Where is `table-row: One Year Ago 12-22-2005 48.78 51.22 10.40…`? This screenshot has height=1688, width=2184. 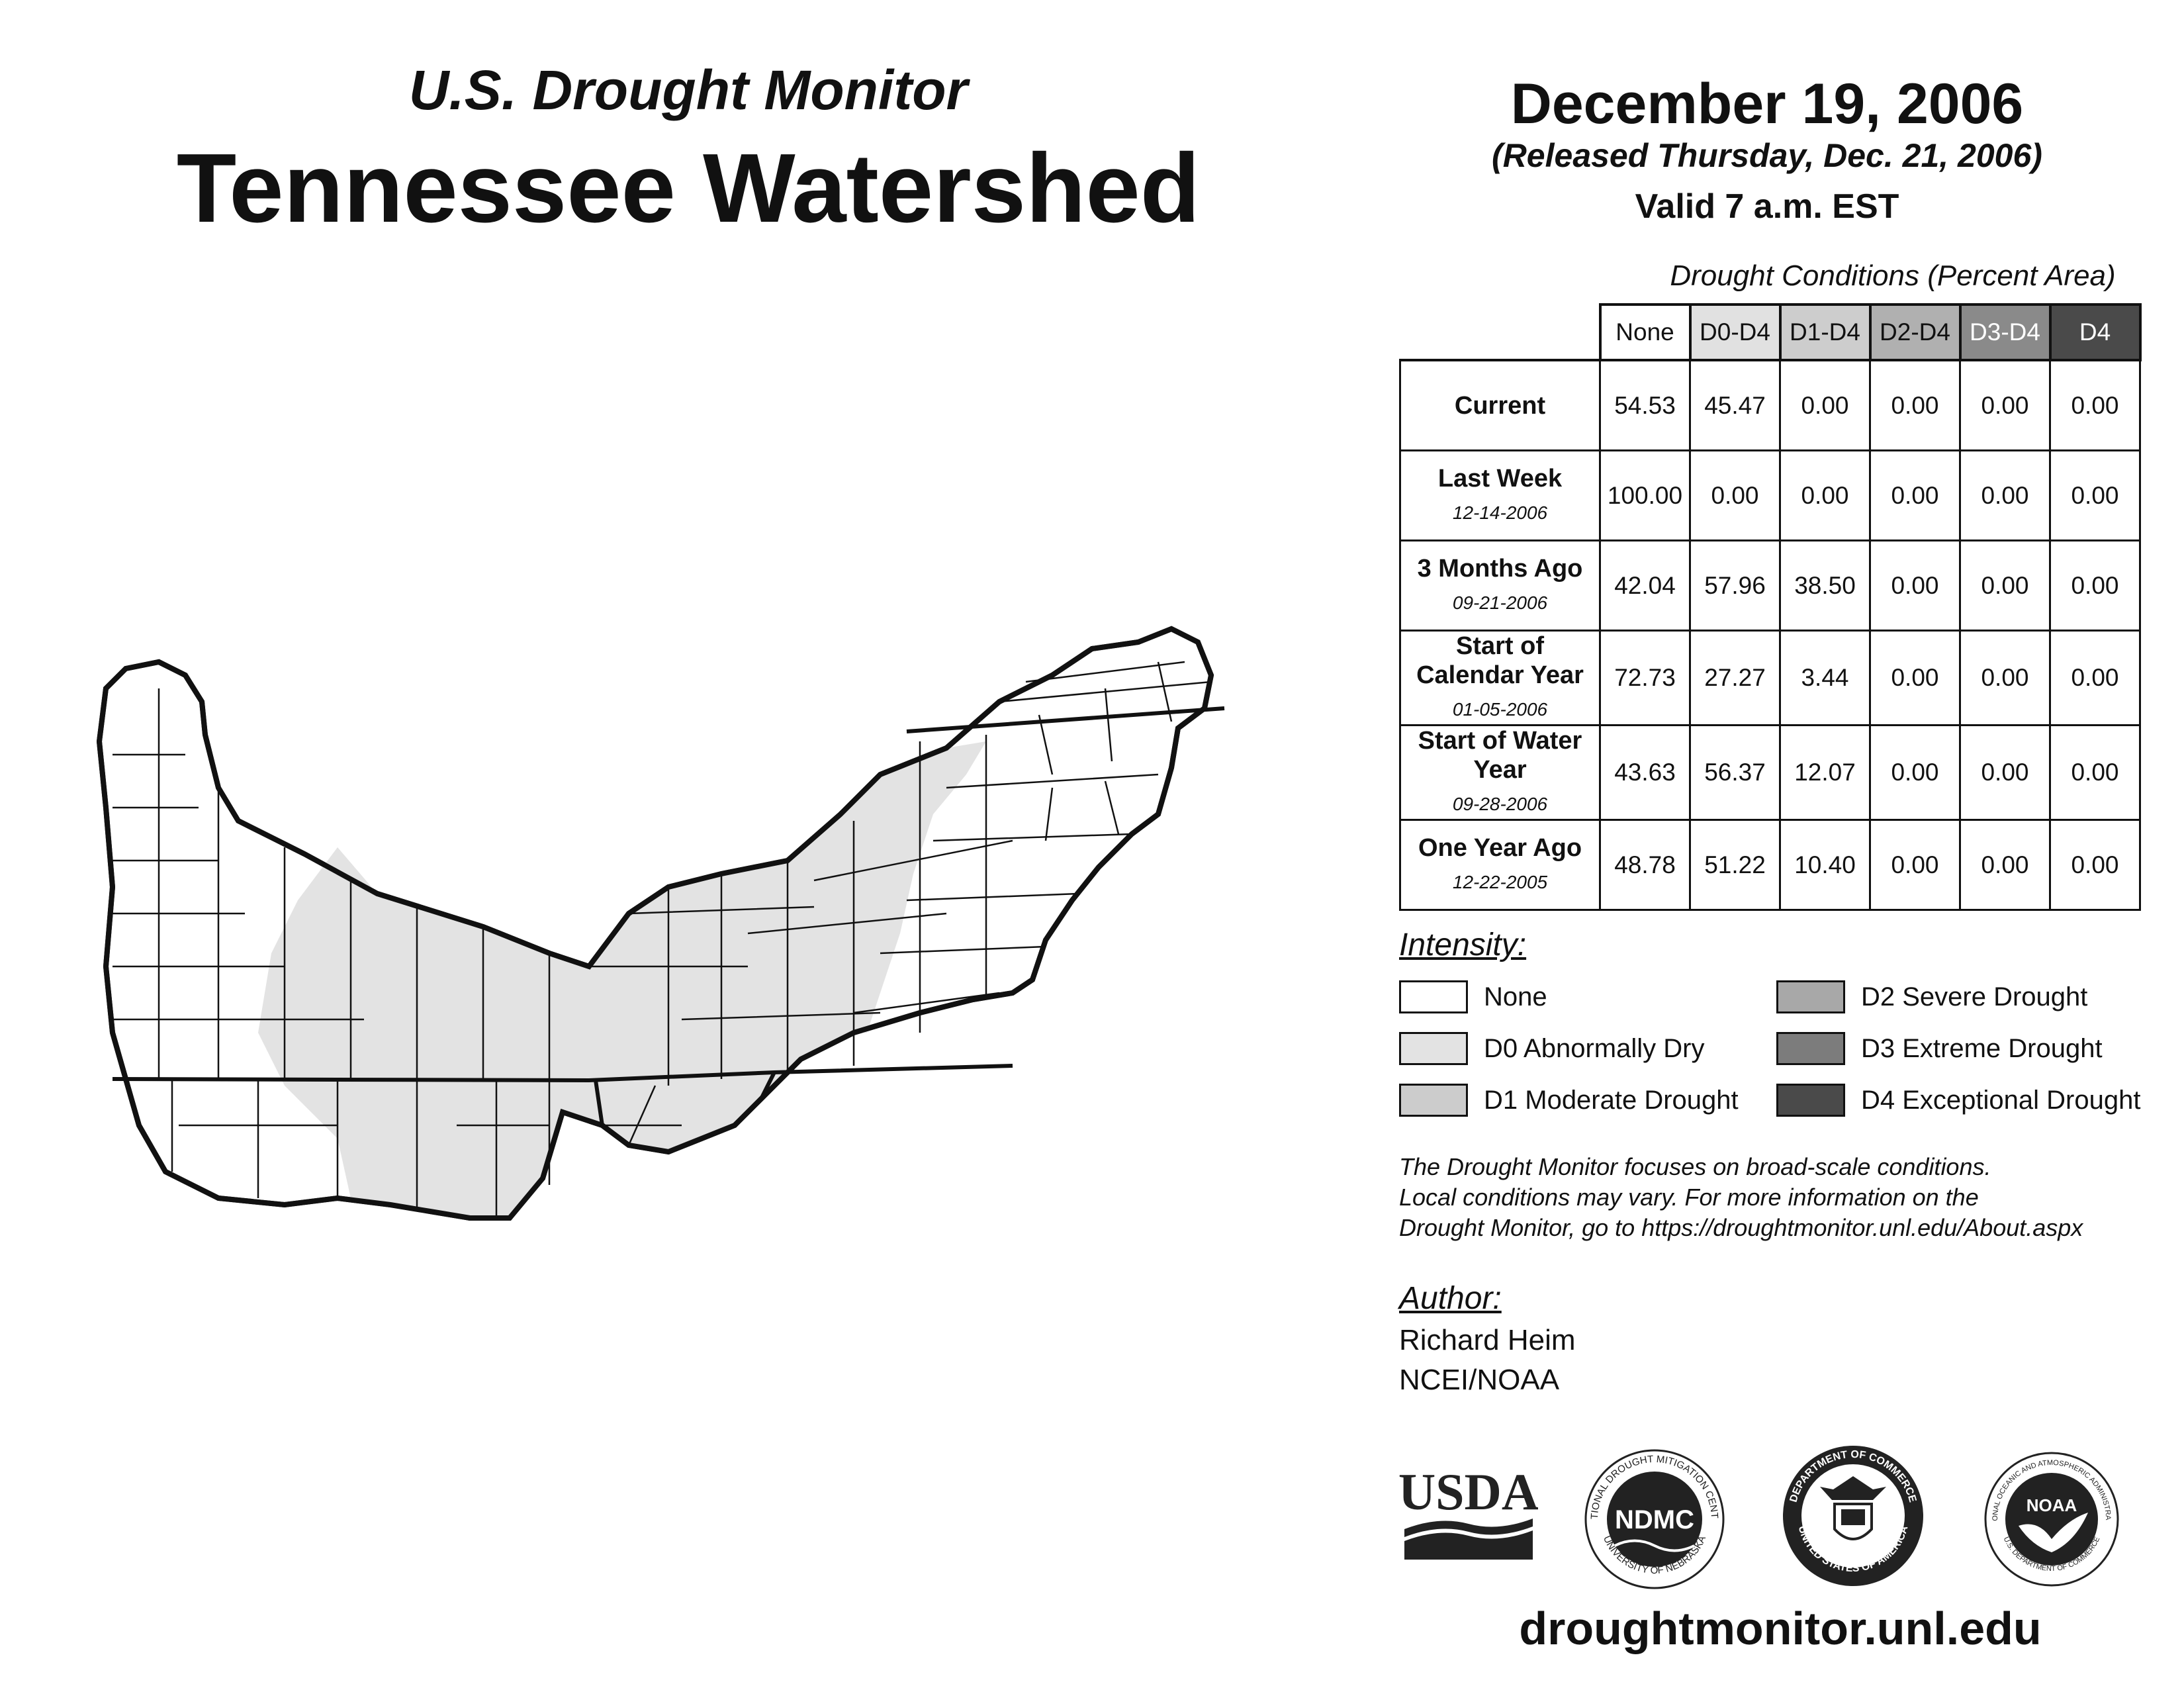
table-row: One Year Ago 12-22-2005 48.78 51.22 10.40… is located at coordinates (1770, 865).